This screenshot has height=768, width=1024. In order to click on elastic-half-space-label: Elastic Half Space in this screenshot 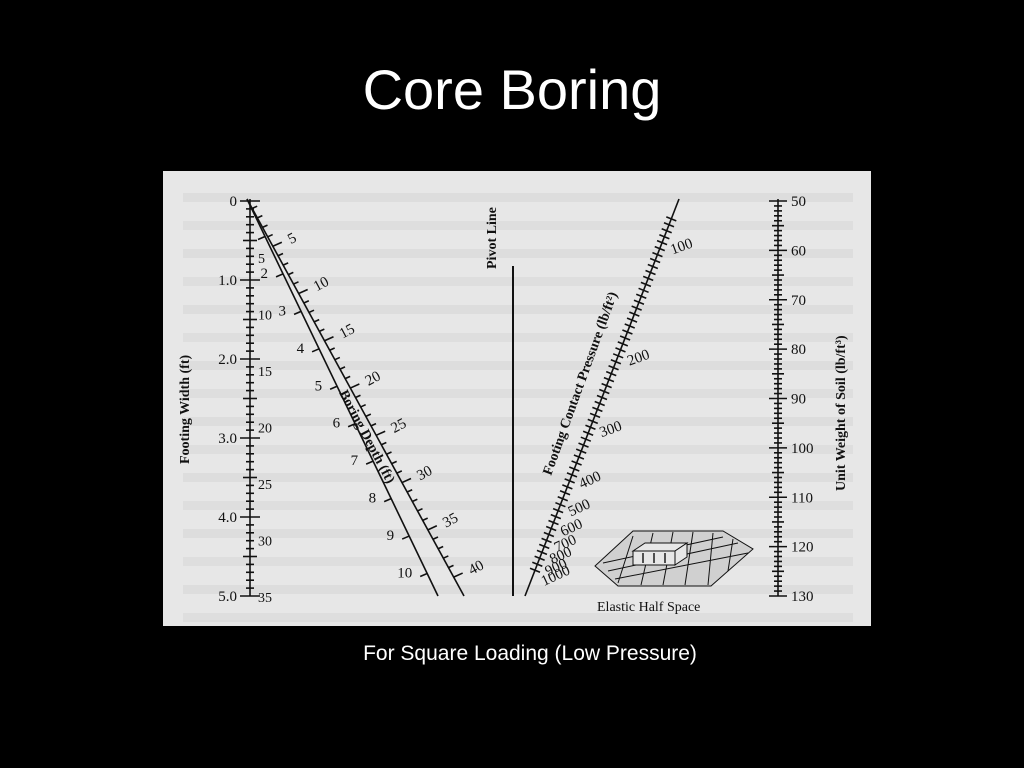, I will do `click(648, 607)`.